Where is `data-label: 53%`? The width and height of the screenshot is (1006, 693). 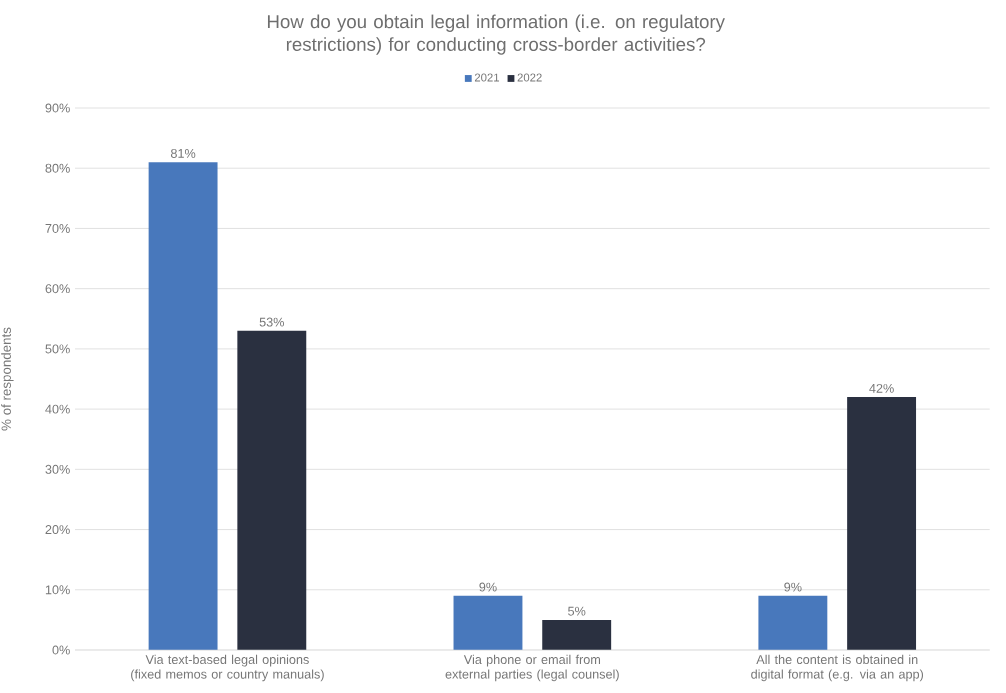 data-label: 53% is located at coordinates (272, 322).